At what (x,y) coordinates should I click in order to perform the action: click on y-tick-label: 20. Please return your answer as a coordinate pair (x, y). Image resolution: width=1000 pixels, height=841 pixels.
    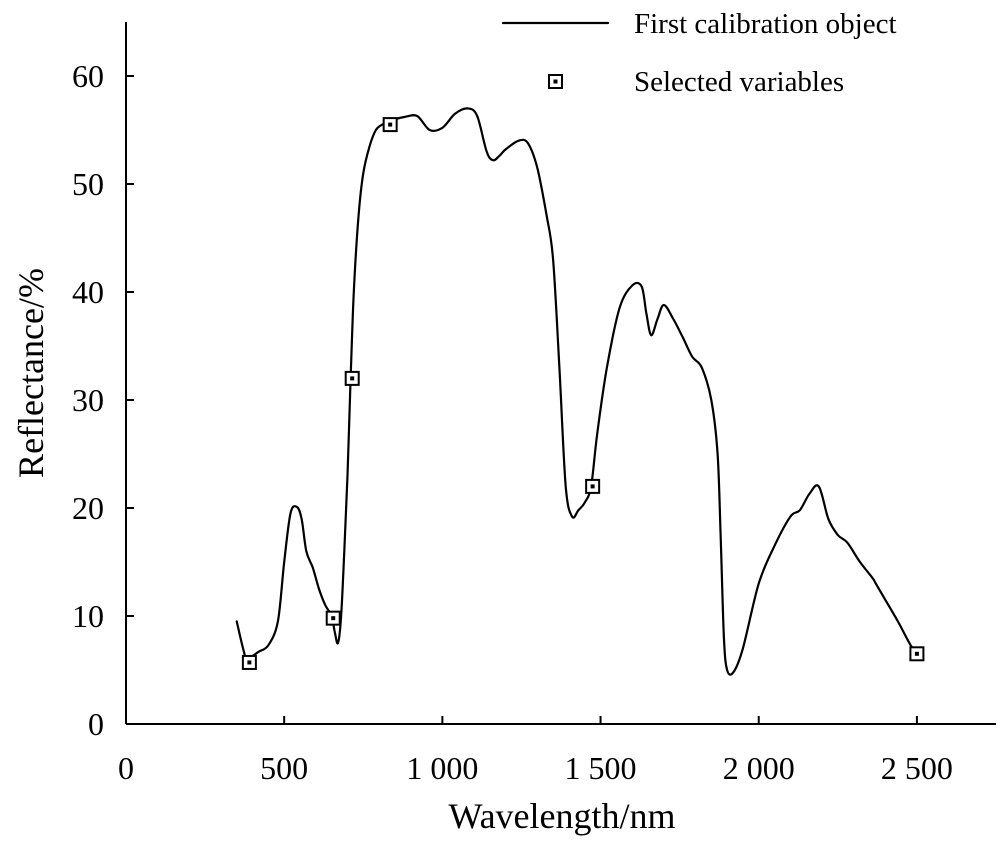
    Looking at the image, I should click on (88, 508).